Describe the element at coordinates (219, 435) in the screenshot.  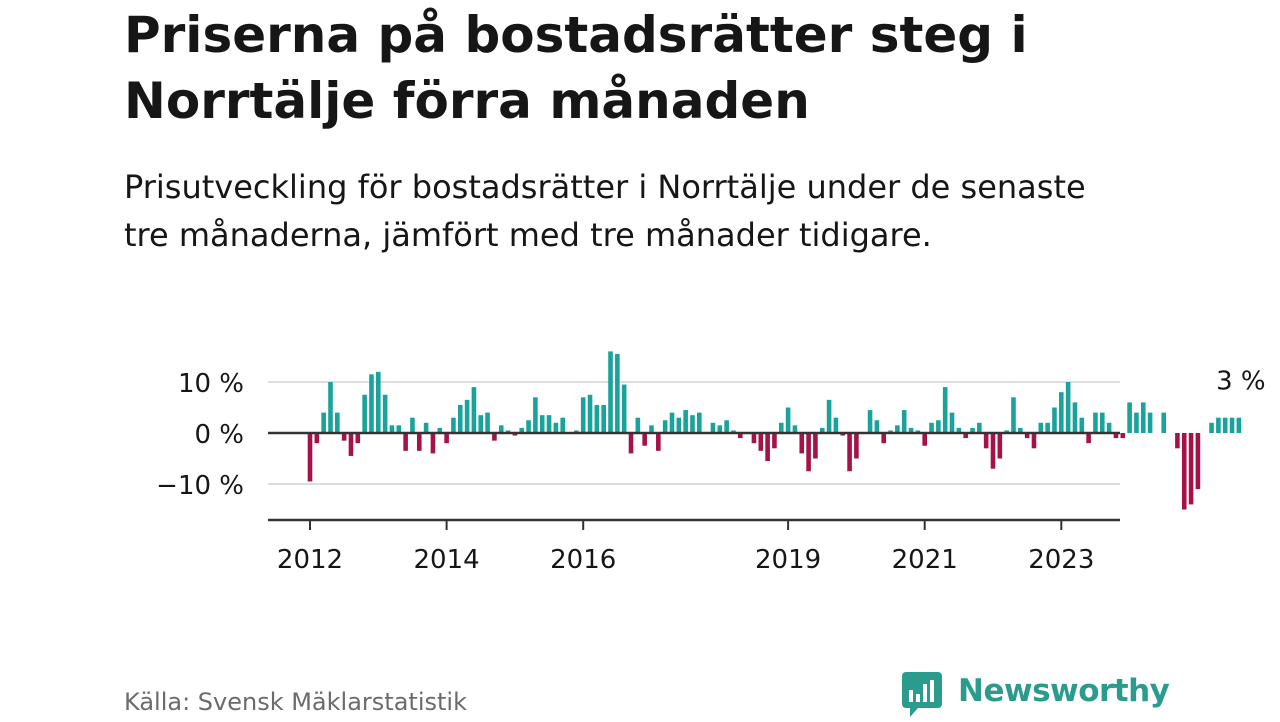
I see `y-tick-label: 0 %` at that location.